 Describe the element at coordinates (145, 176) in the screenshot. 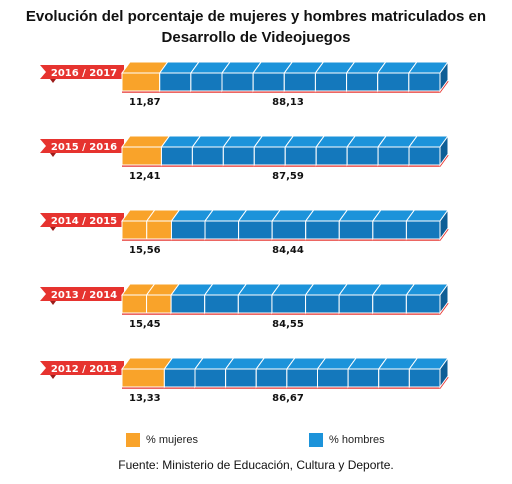

I see `data-label-women-1: 12,41` at that location.